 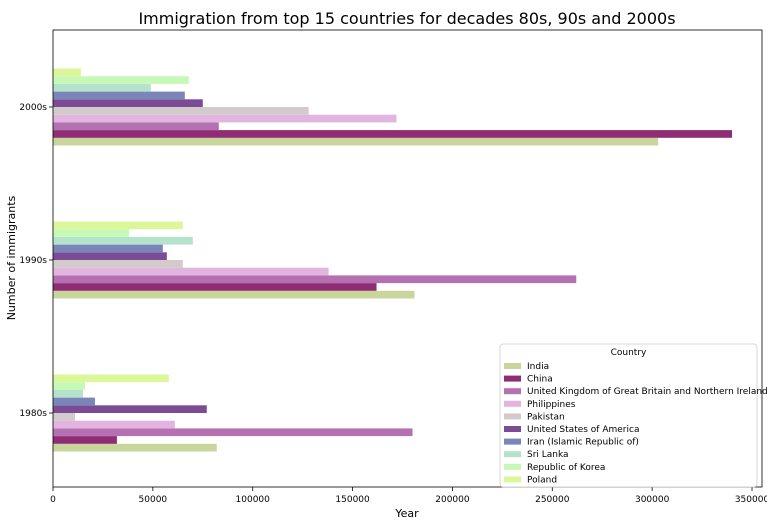 What do you see at coordinates (253, 500) in the screenshot?
I see `x-tick-label: 100000` at bounding box center [253, 500].